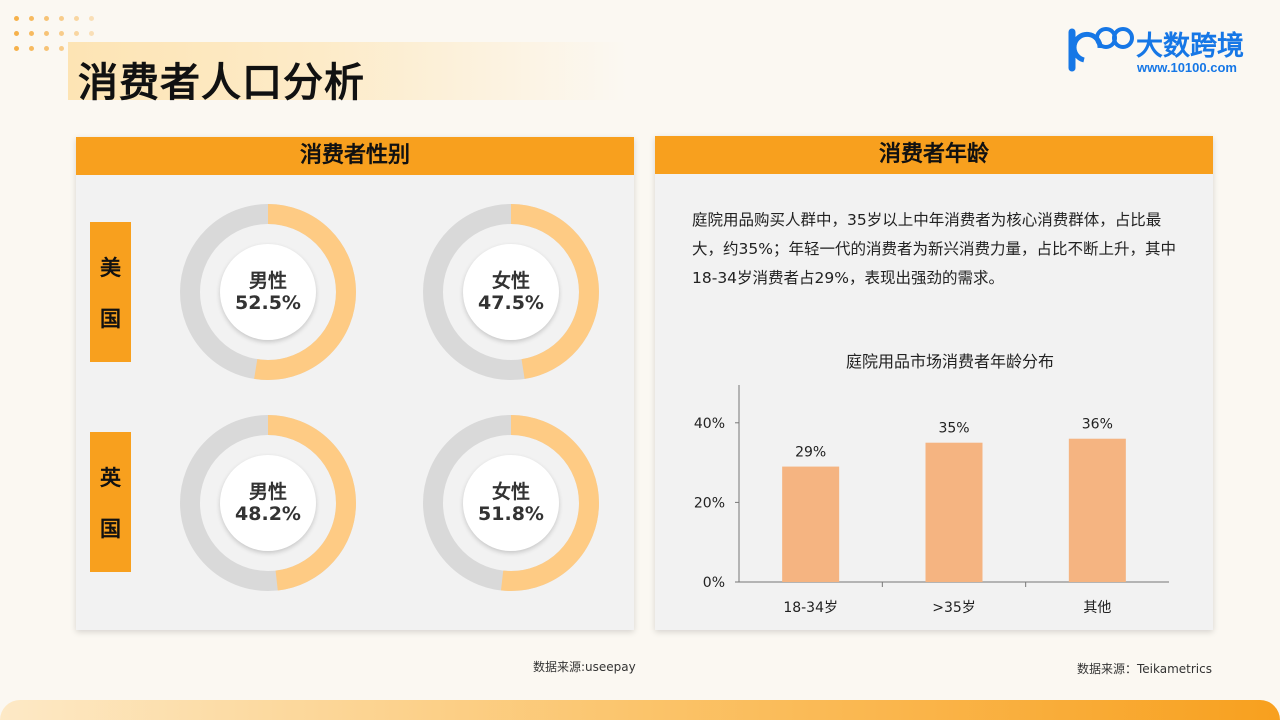 This screenshot has height=720, width=1280. I want to click on source-note-gender: 数据来源:useepay, so click(584, 666).